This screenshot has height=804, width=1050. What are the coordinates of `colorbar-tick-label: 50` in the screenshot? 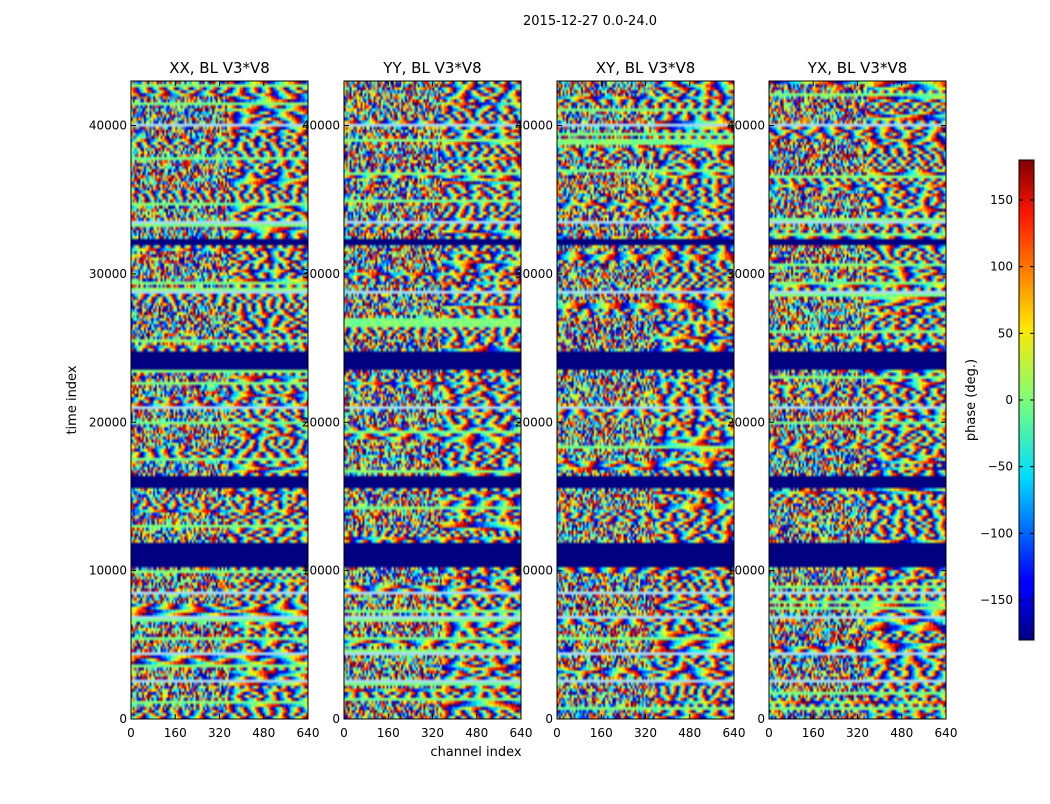 It's located at (1005, 333).